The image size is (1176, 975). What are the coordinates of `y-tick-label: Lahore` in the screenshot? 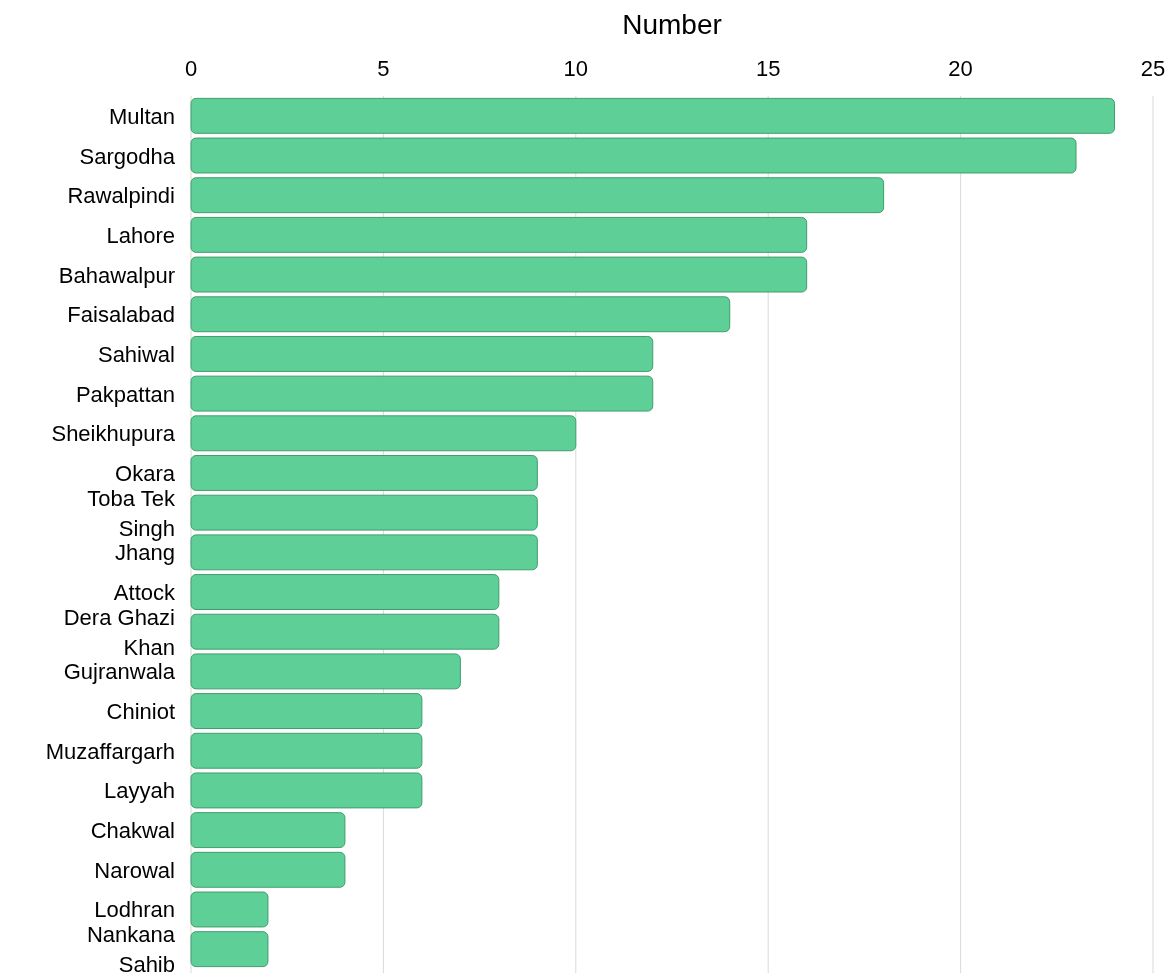 It's located at (140, 235).